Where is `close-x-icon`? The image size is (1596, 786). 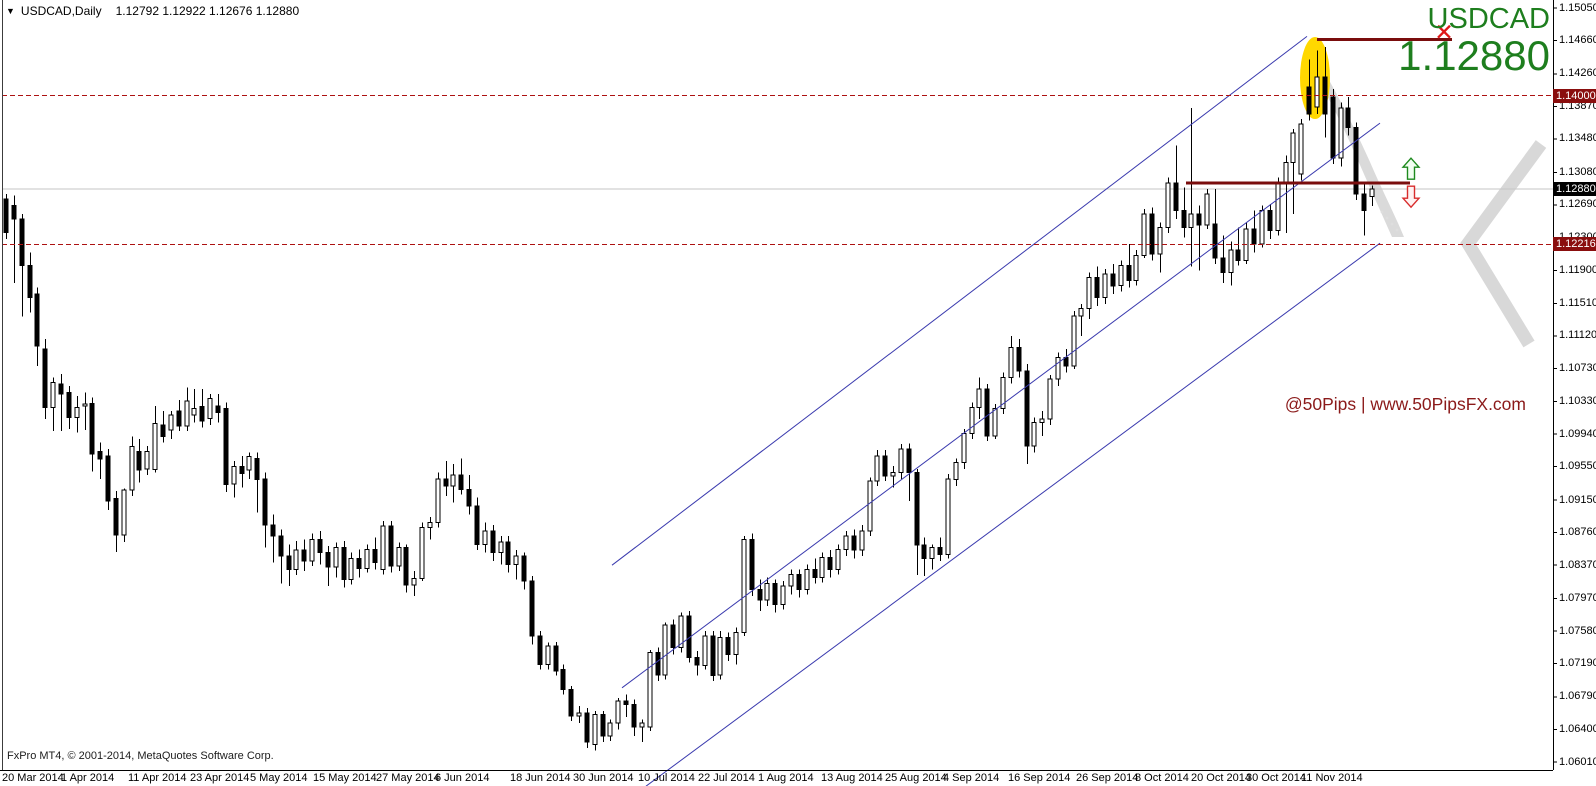 close-x-icon is located at coordinates (1444, 31).